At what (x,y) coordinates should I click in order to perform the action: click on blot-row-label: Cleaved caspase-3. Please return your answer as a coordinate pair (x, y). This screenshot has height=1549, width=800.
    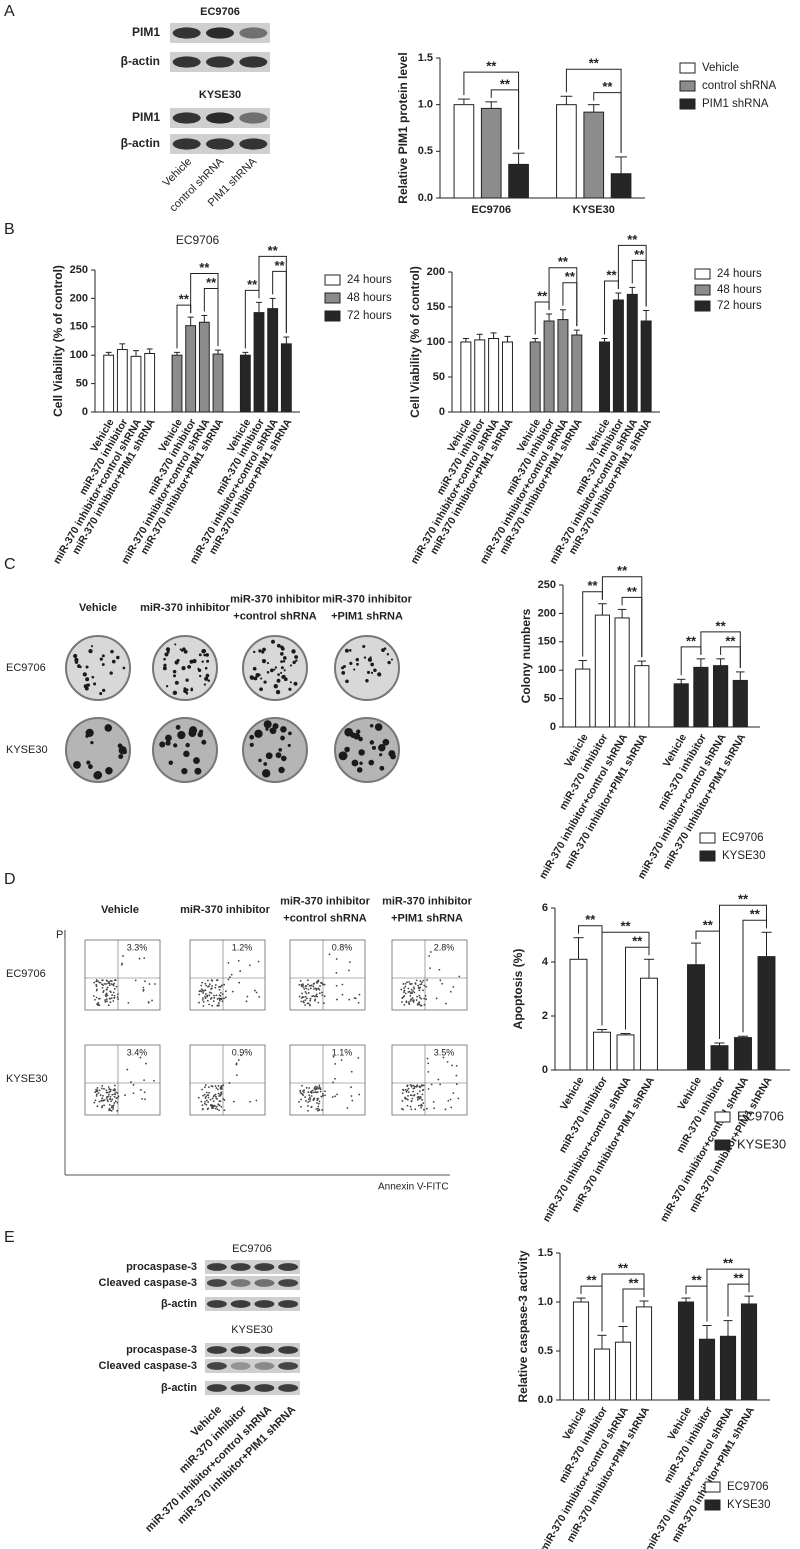
    Looking at the image, I should click on (148, 1283).